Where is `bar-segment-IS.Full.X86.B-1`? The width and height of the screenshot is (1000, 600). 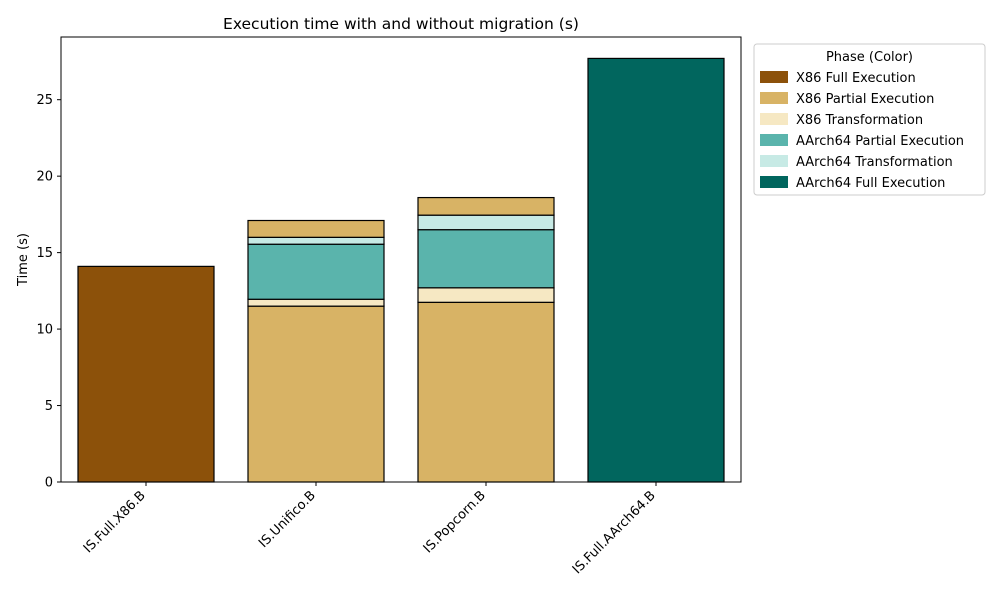 bar-segment-IS.Full.X86.B-1 is located at coordinates (146, 374).